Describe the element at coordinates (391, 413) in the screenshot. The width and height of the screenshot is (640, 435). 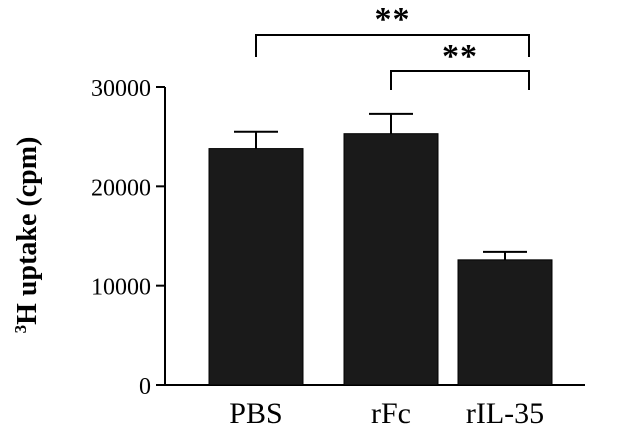
I see `x-category-label: rFc` at that location.